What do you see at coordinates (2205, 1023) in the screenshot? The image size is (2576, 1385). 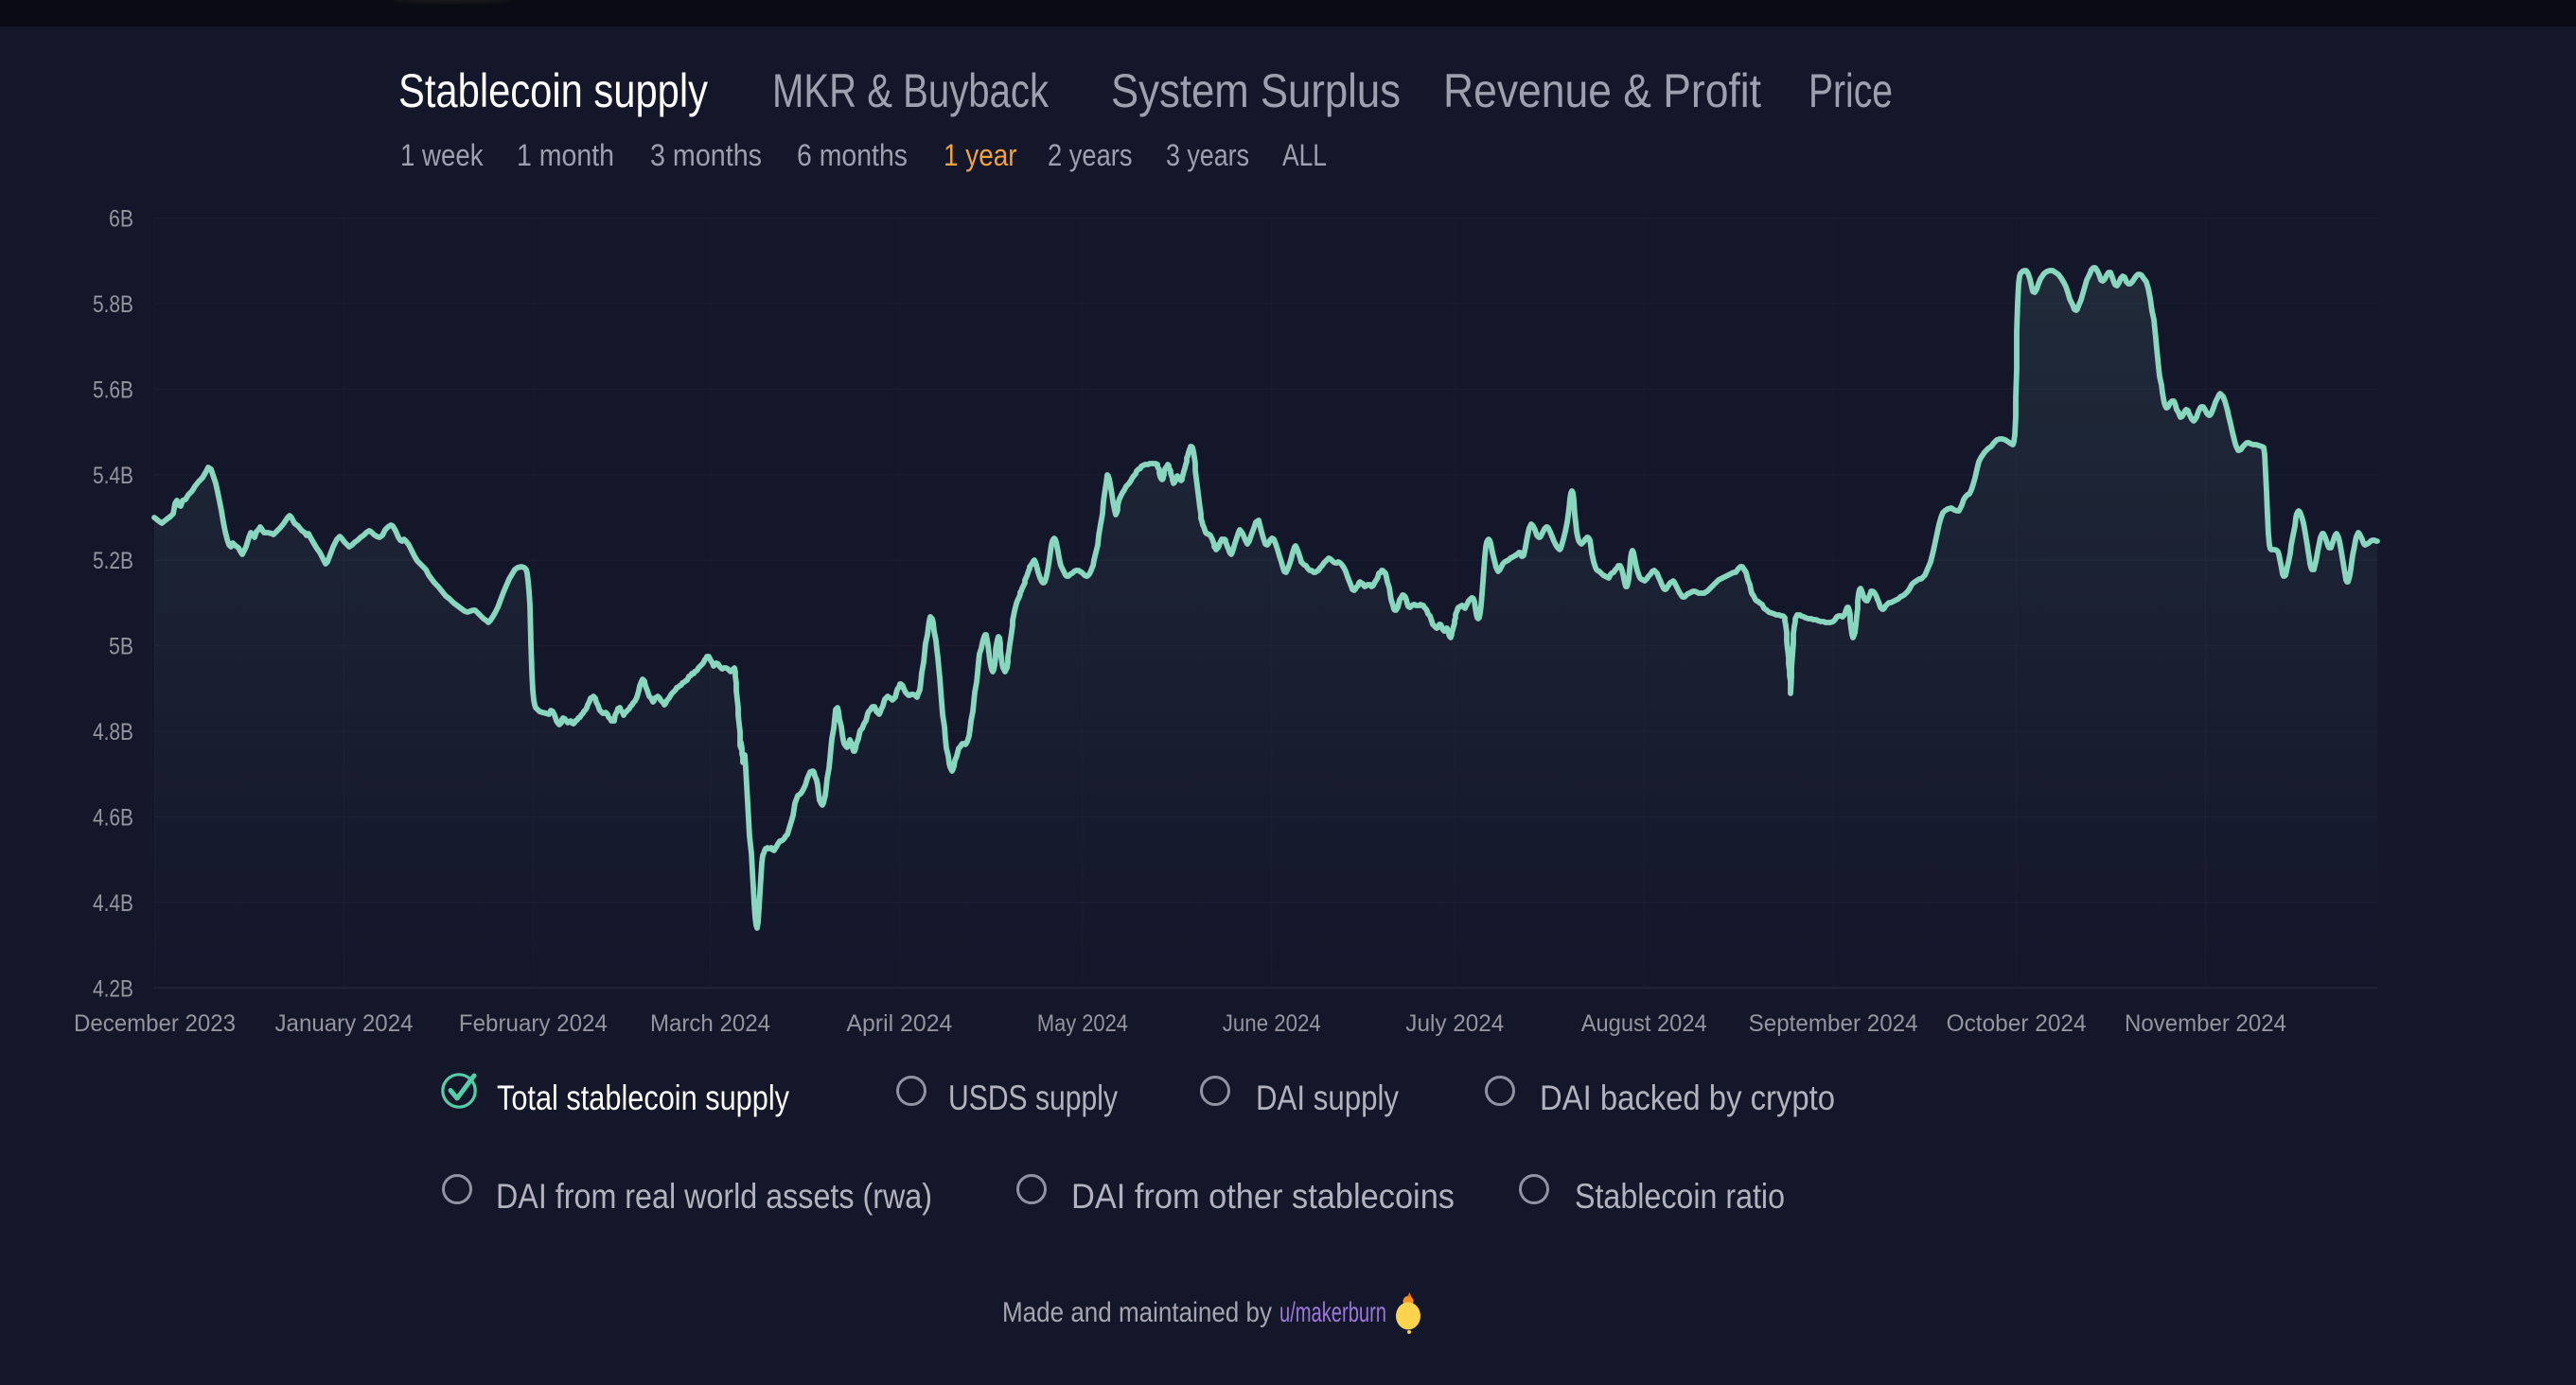 I see `svg-text: November 2024` at bounding box center [2205, 1023].